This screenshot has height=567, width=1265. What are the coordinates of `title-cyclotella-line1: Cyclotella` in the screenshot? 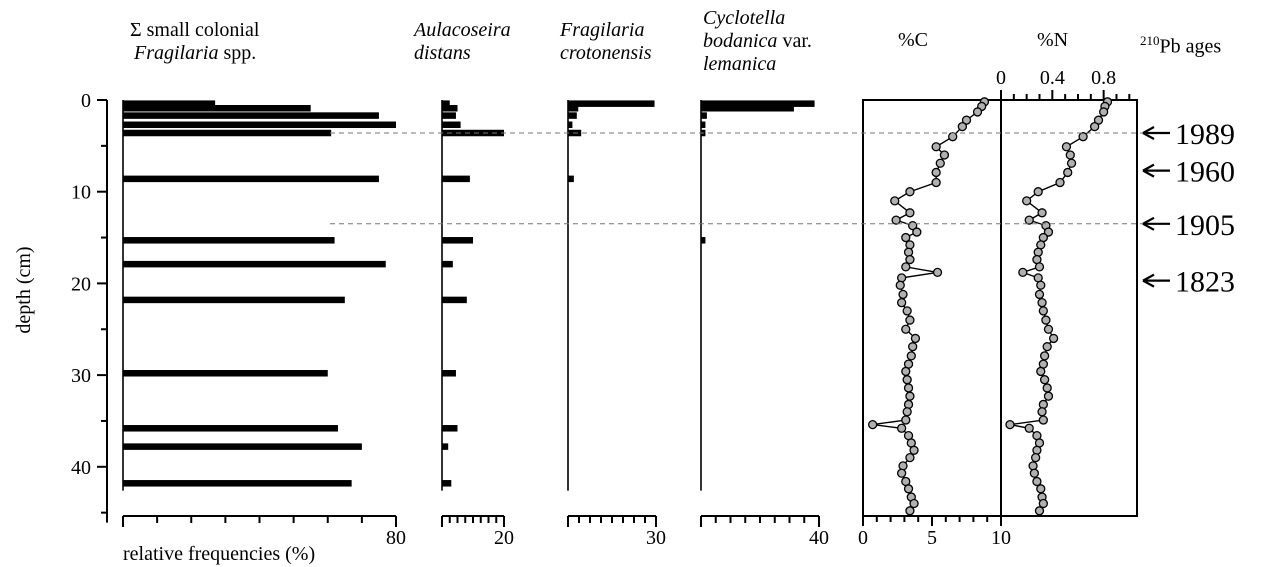 It's located at (744, 18).